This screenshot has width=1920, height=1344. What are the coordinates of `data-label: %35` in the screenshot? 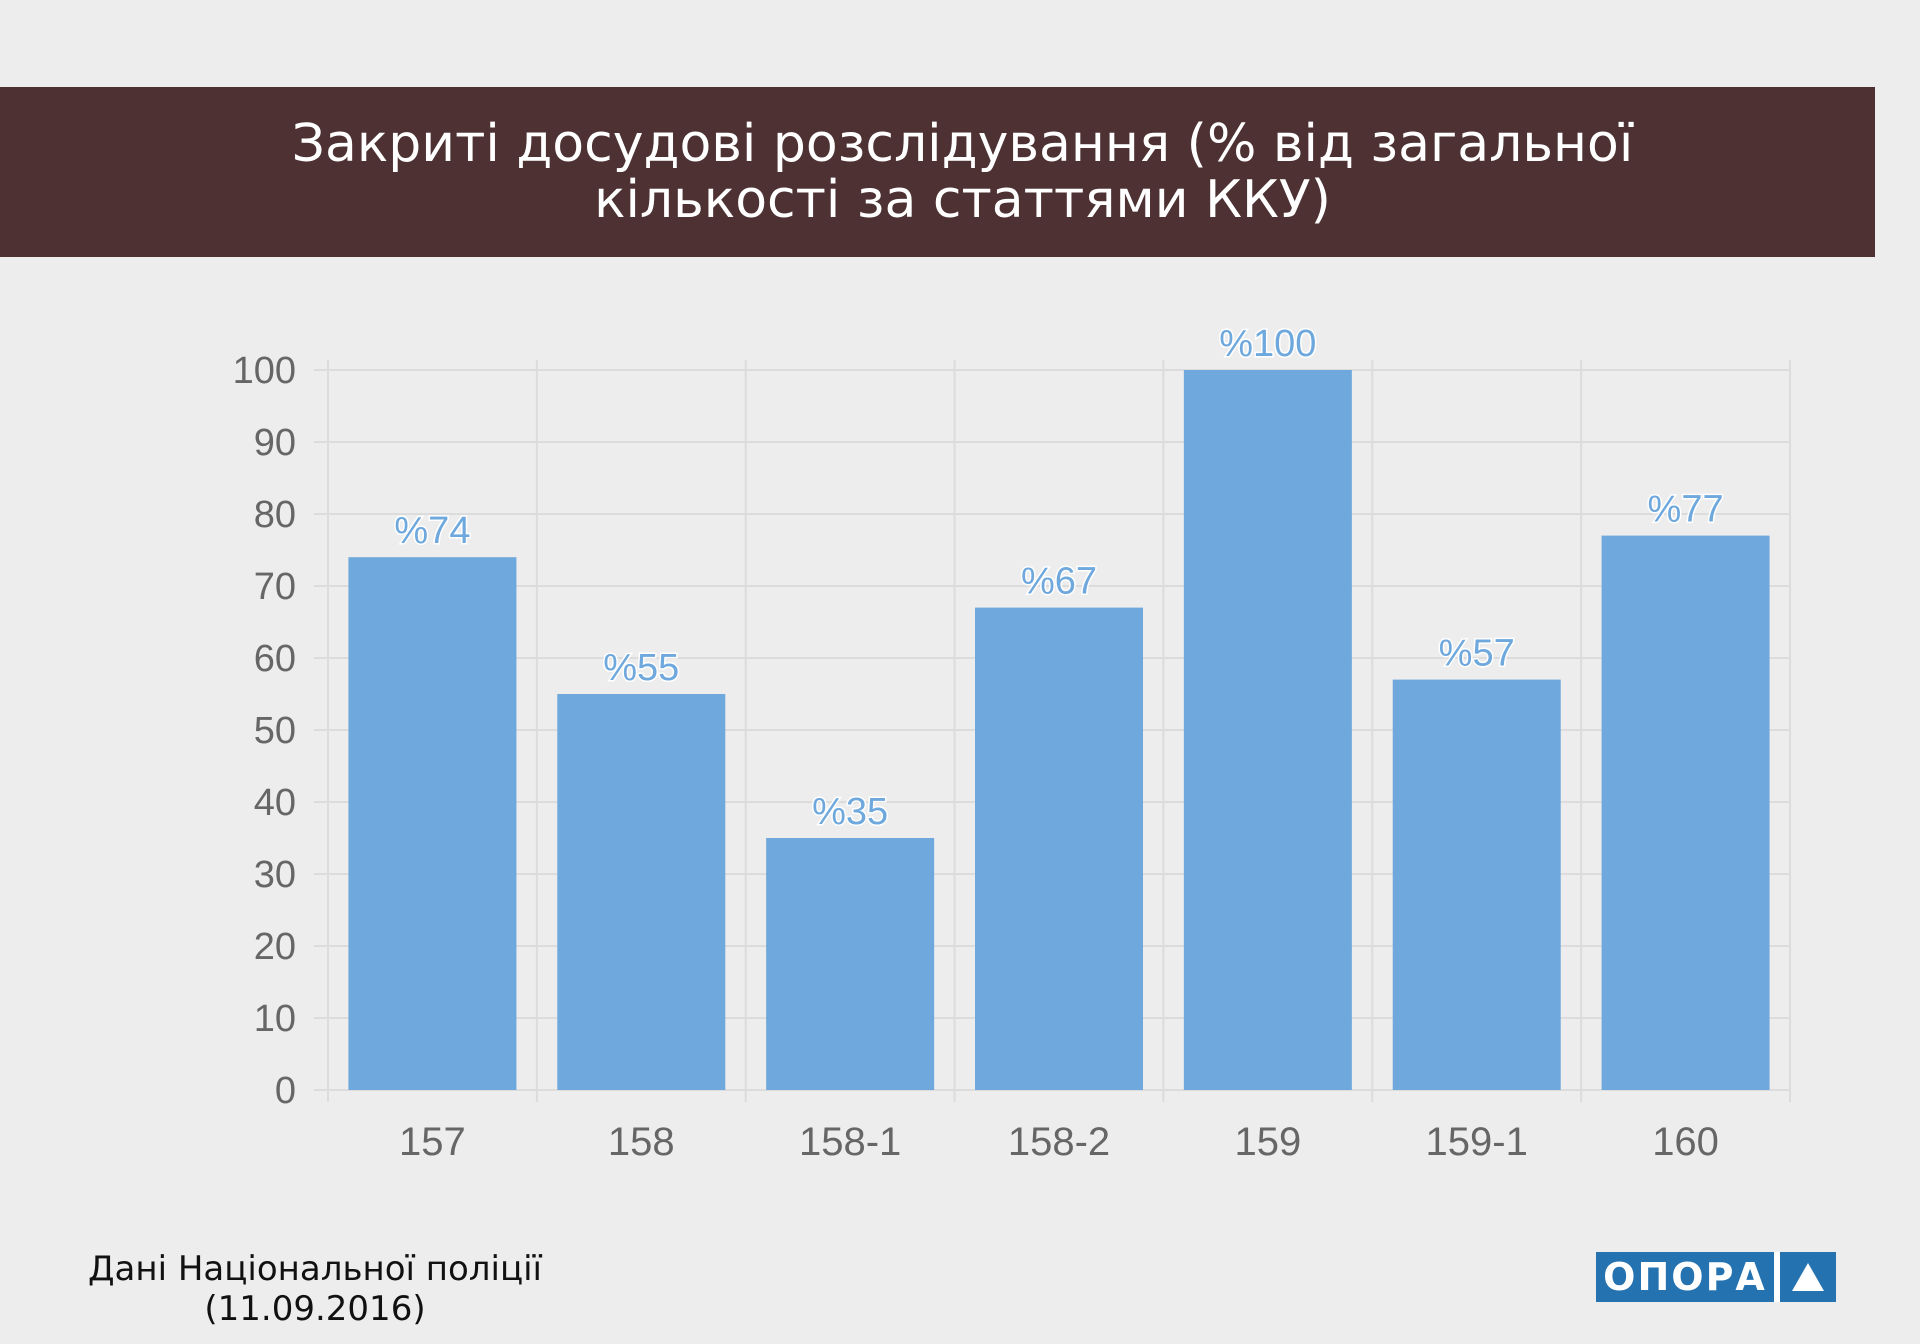 It's located at (850, 812).